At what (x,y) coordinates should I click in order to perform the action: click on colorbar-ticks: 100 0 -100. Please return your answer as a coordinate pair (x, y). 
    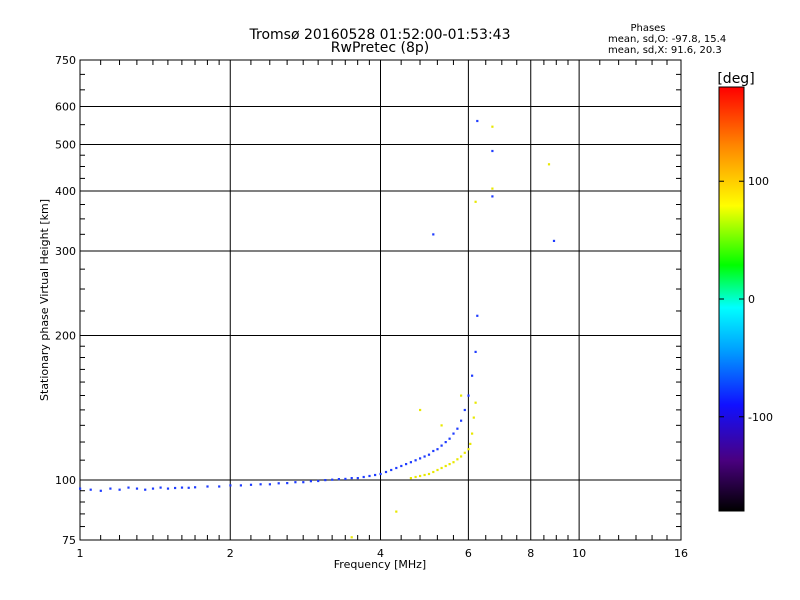
    Looking at the image, I should click on (746, 299).